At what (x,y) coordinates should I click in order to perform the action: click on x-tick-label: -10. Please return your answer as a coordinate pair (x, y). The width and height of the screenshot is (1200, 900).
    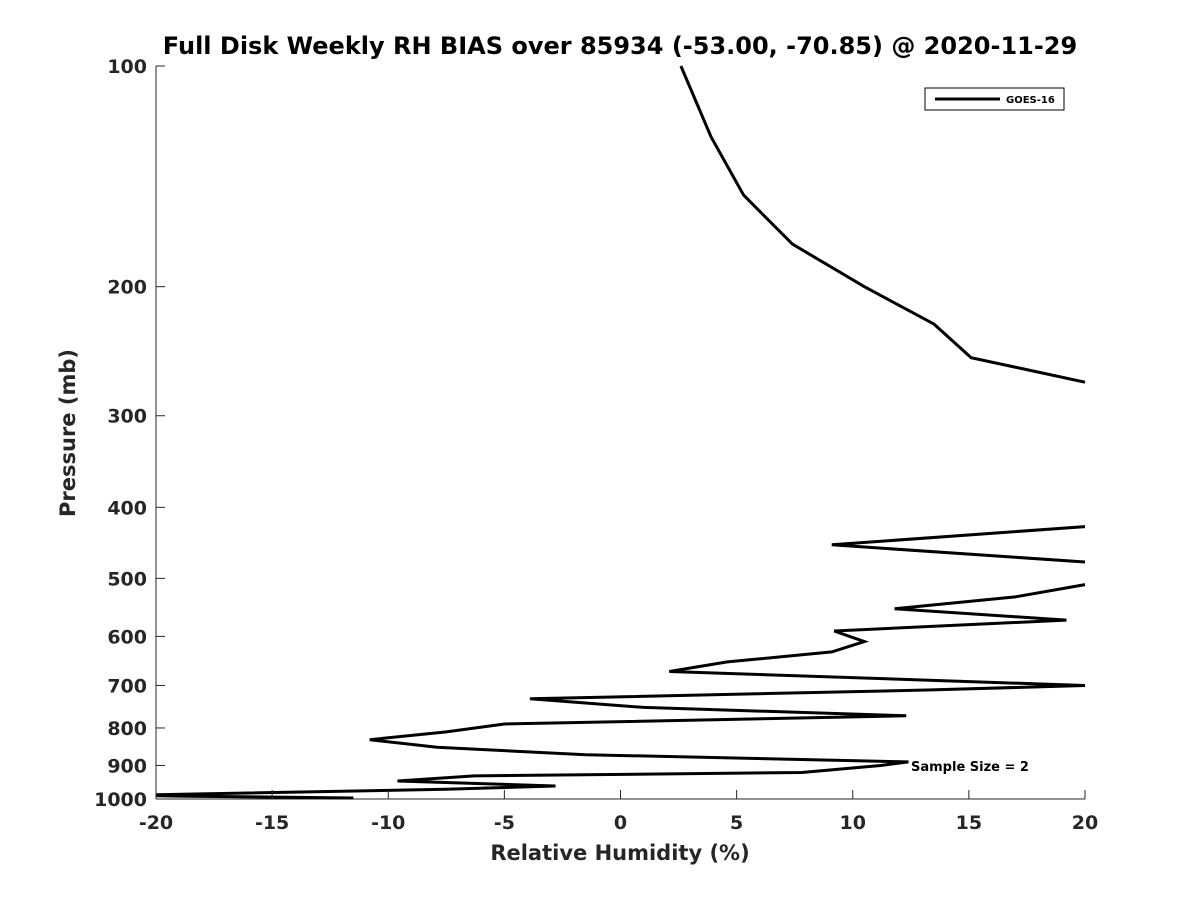
    Looking at the image, I should click on (388, 823).